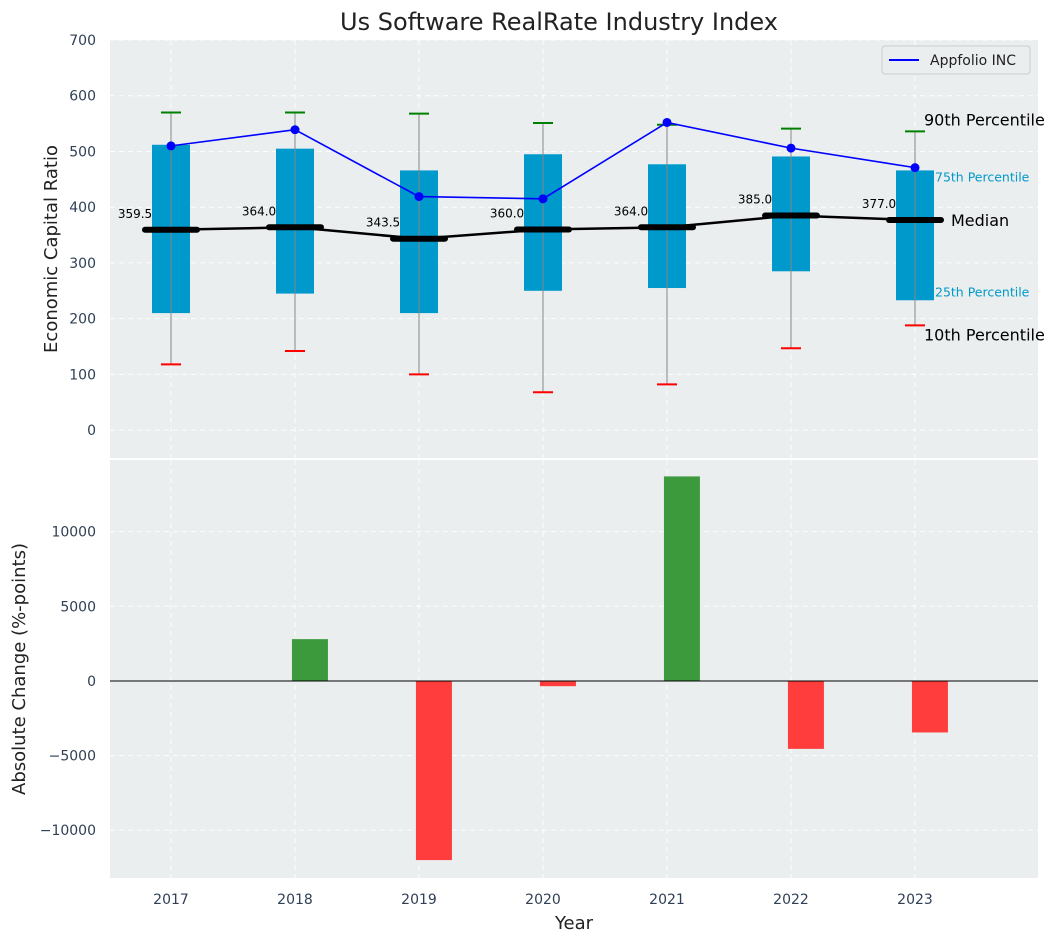 The image size is (1063, 942). I want to click on legend: Appfolio INC, so click(956, 60).